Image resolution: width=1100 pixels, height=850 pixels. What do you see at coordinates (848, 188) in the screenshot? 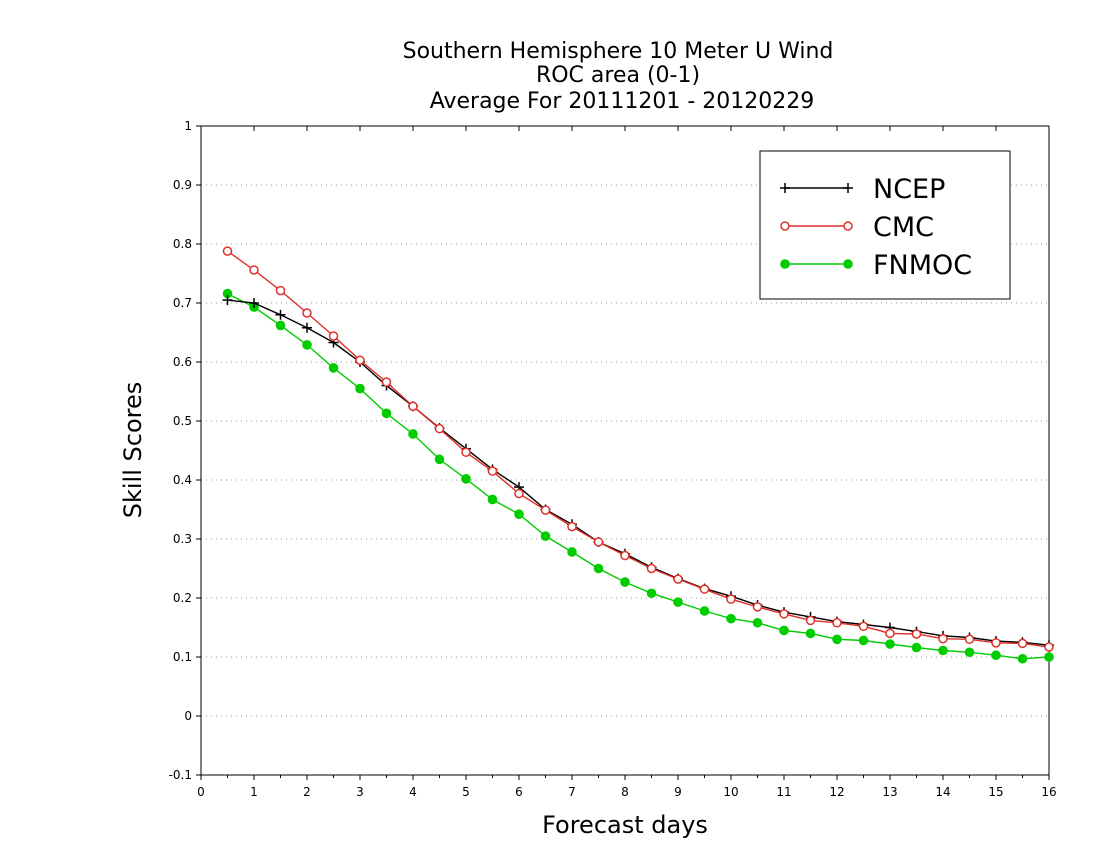
I see `legend-marker-ncep-b` at bounding box center [848, 188].